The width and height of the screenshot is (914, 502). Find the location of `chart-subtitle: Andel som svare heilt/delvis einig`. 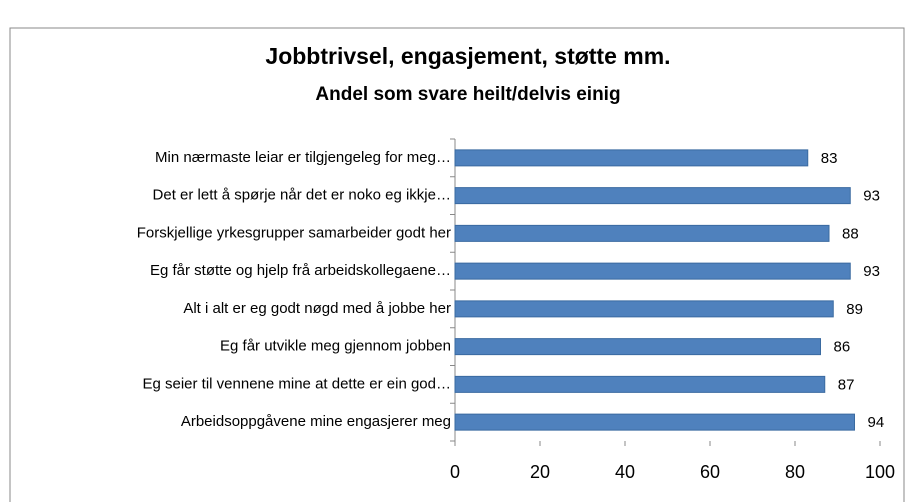

chart-subtitle: Andel som svare heilt/delvis einig is located at coordinates (467, 94).